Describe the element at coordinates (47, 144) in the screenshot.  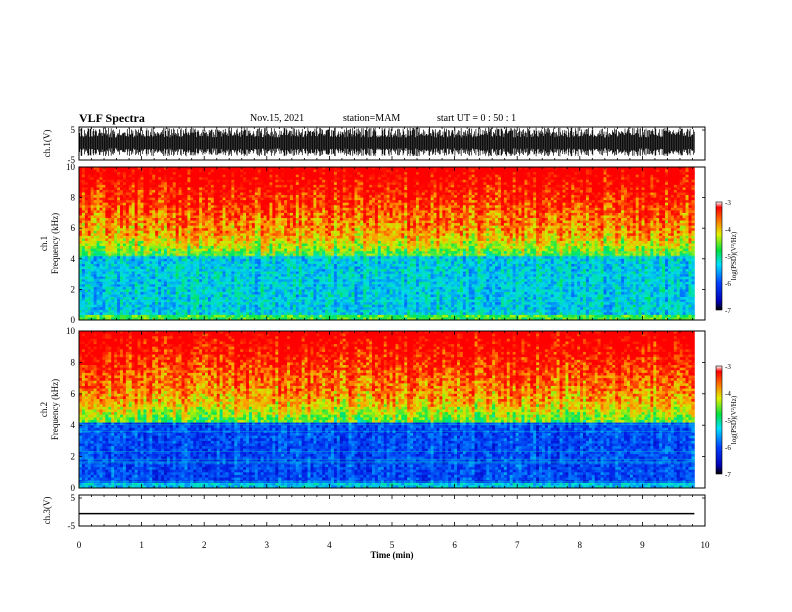
I see `ch1-ylabel: ch.1(V)` at that location.